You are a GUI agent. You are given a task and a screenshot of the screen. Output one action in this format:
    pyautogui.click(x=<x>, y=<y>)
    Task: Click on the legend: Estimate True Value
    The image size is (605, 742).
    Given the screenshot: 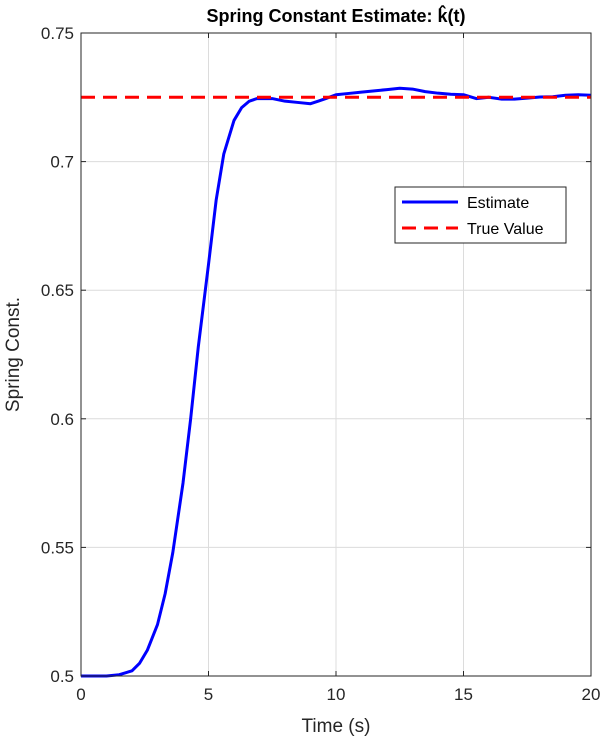 What is the action you would take?
    pyautogui.click(x=480, y=215)
    